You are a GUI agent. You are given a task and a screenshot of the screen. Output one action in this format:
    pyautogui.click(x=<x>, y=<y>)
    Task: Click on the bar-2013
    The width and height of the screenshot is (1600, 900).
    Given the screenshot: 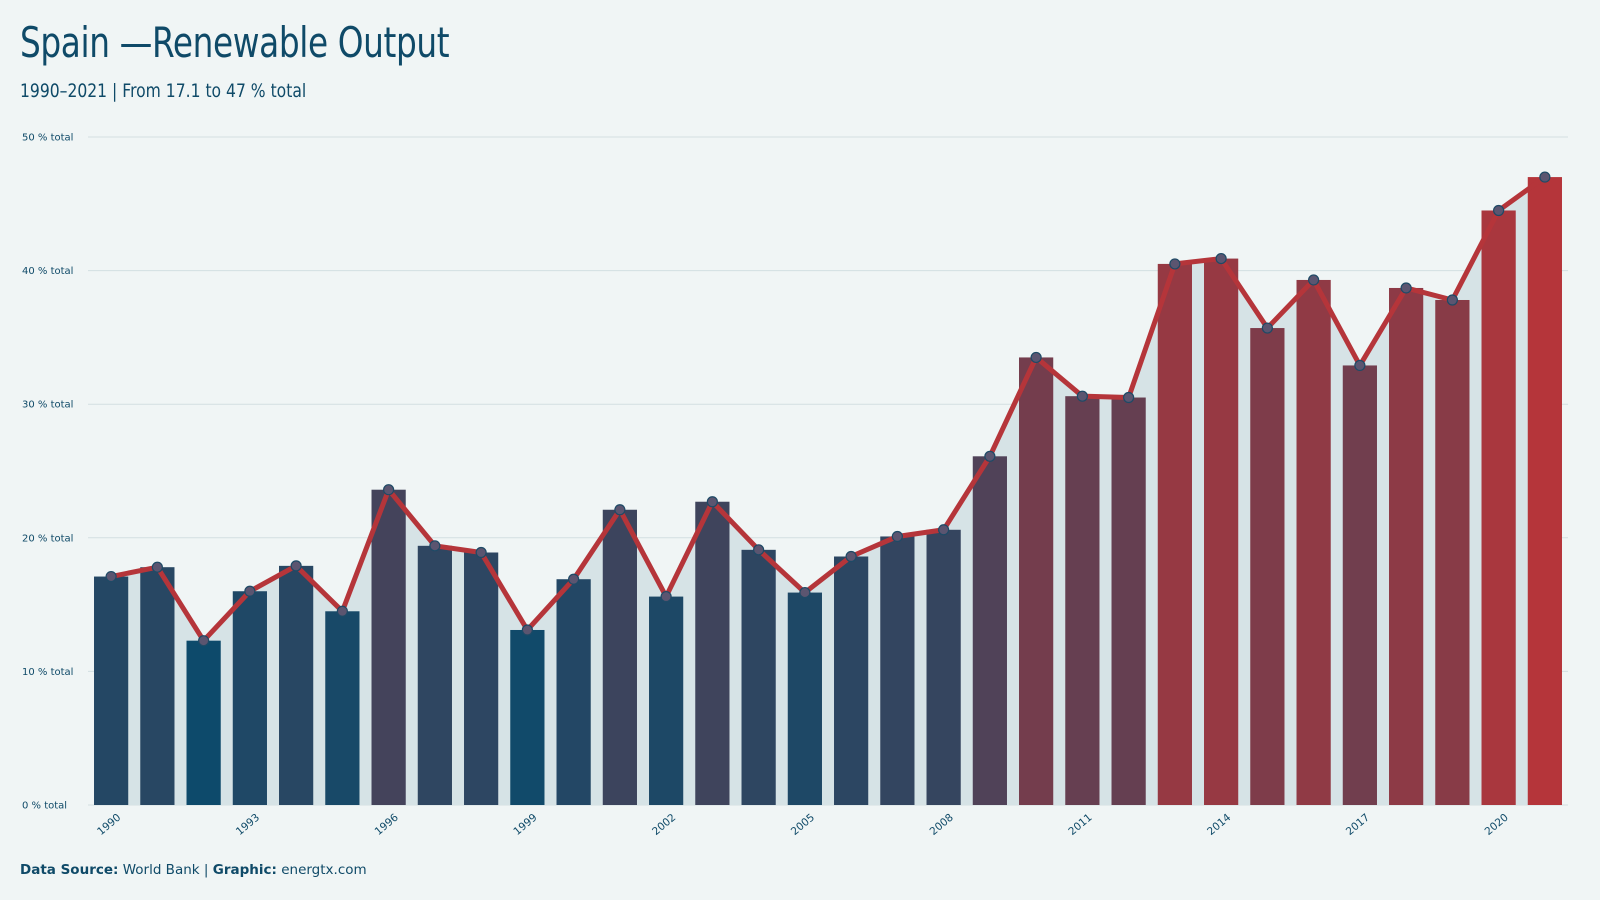 What is the action you would take?
    pyautogui.click(x=1174, y=534)
    